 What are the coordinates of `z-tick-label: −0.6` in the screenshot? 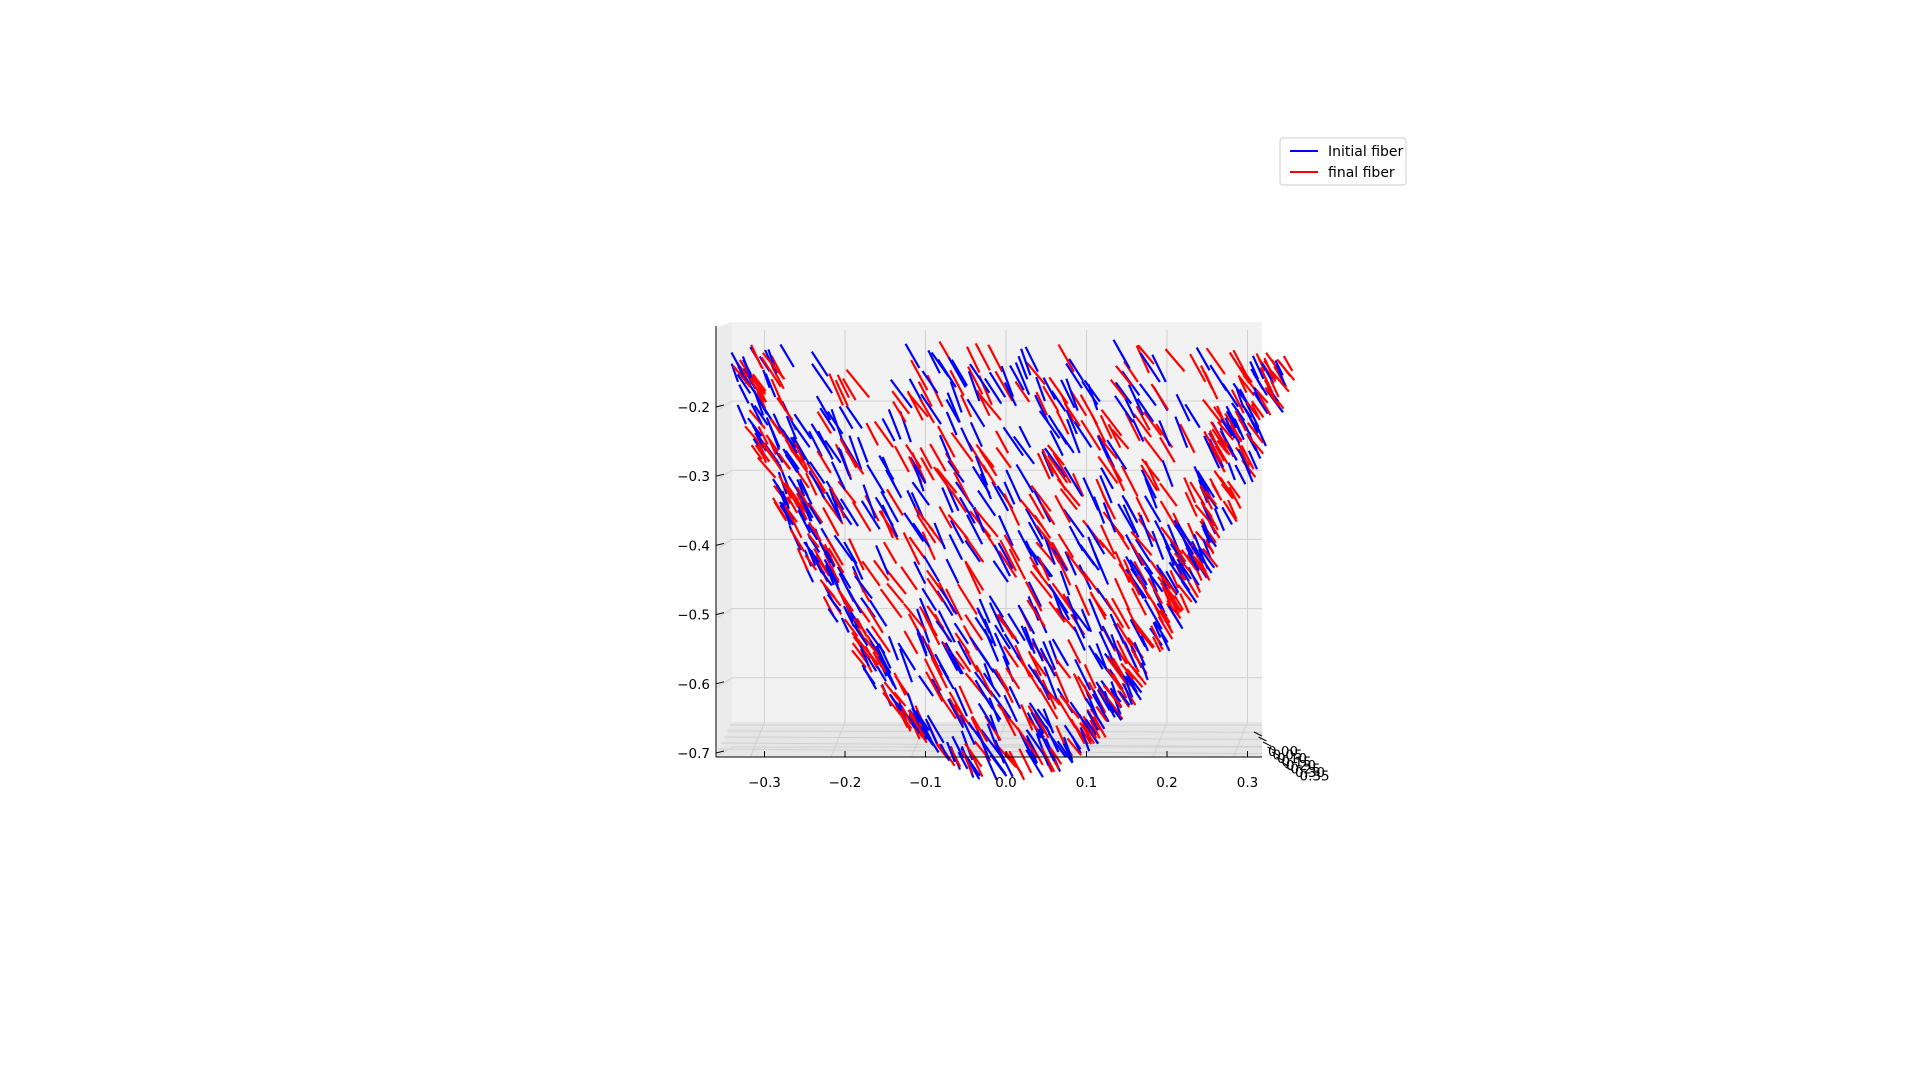 It's located at (693, 685).